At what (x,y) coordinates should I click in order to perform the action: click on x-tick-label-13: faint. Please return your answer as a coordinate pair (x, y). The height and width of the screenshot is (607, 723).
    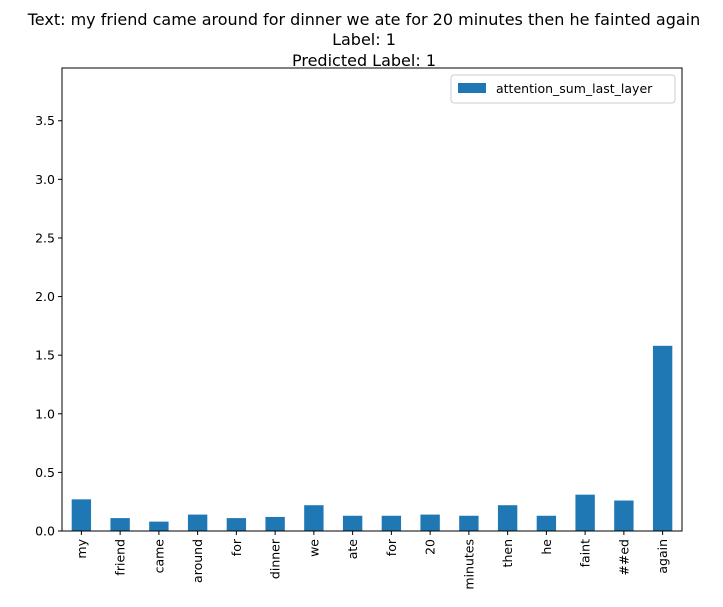
    Looking at the image, I should click on (585, 553).